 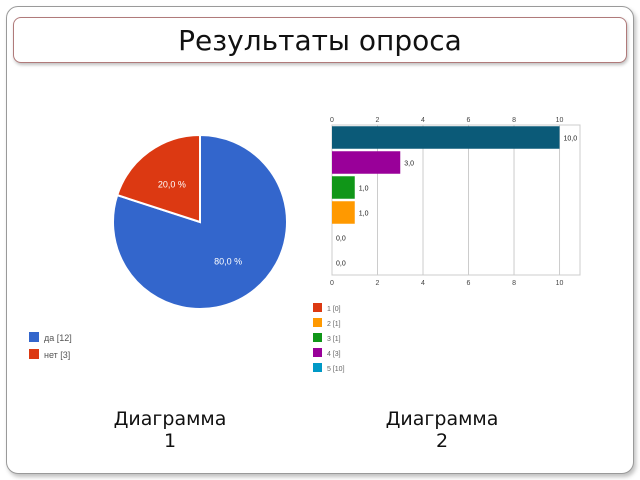 What do you see at coordinates (469, 283) in the screenshot?
I see `x-tick-label-bottom: 6` at bounding box center [469, 283].